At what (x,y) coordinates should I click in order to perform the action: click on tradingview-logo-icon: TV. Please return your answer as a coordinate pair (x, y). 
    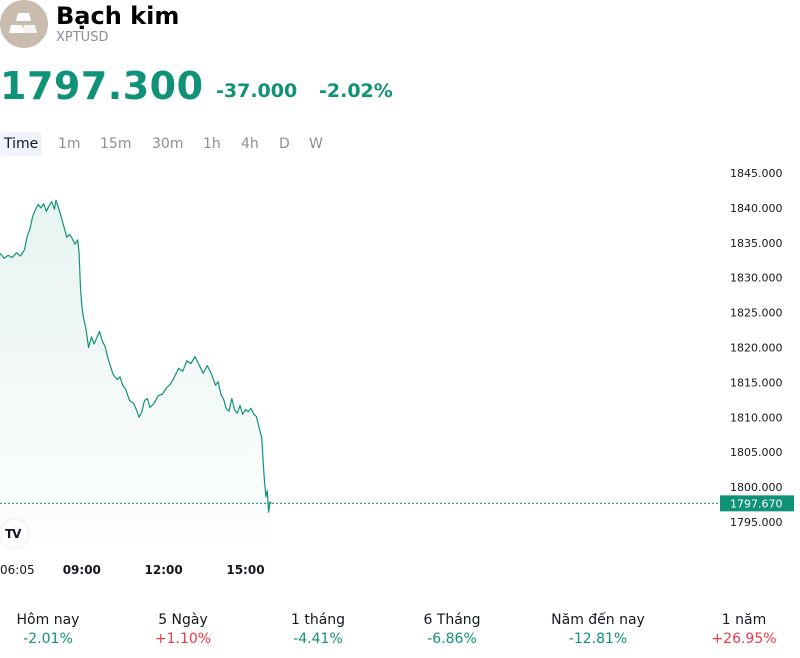
    Looking at the image, I should click on (14, 534).